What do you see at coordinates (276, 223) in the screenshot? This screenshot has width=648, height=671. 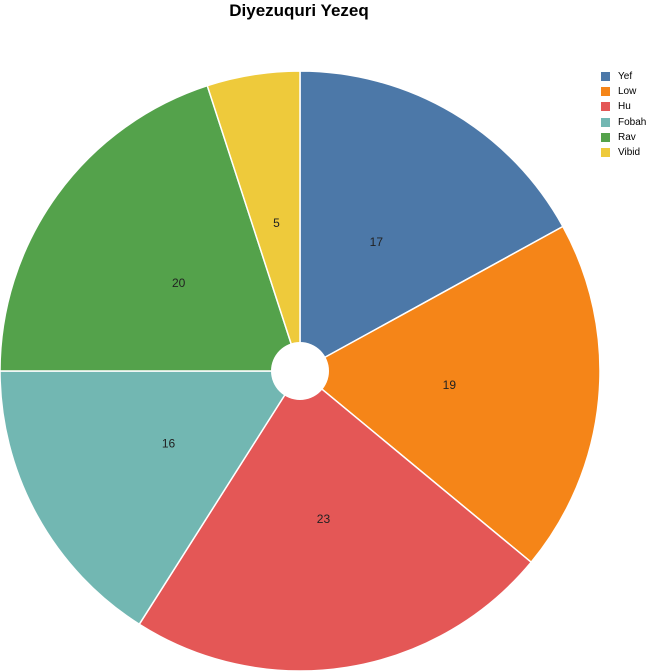 I see `data-label-vibid: 5` at bounding box center [276, 223].